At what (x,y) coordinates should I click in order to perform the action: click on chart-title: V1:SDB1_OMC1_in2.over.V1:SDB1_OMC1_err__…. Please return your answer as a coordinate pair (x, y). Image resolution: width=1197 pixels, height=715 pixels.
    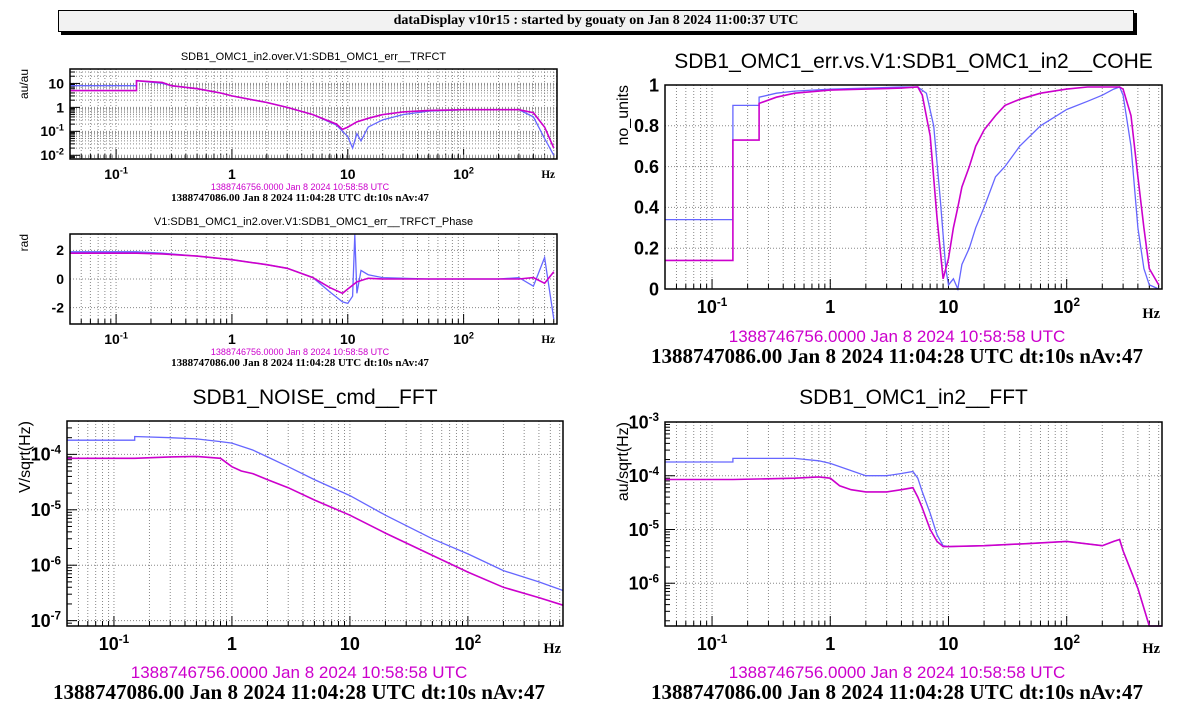
    Looking at the image, I should click on (313, 222).